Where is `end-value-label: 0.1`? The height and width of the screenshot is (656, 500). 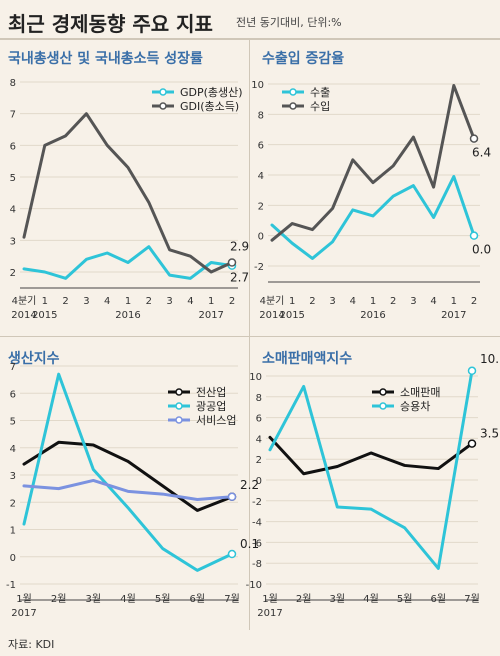 end-value-label: 0.1 is located at coordinates (249, 544).